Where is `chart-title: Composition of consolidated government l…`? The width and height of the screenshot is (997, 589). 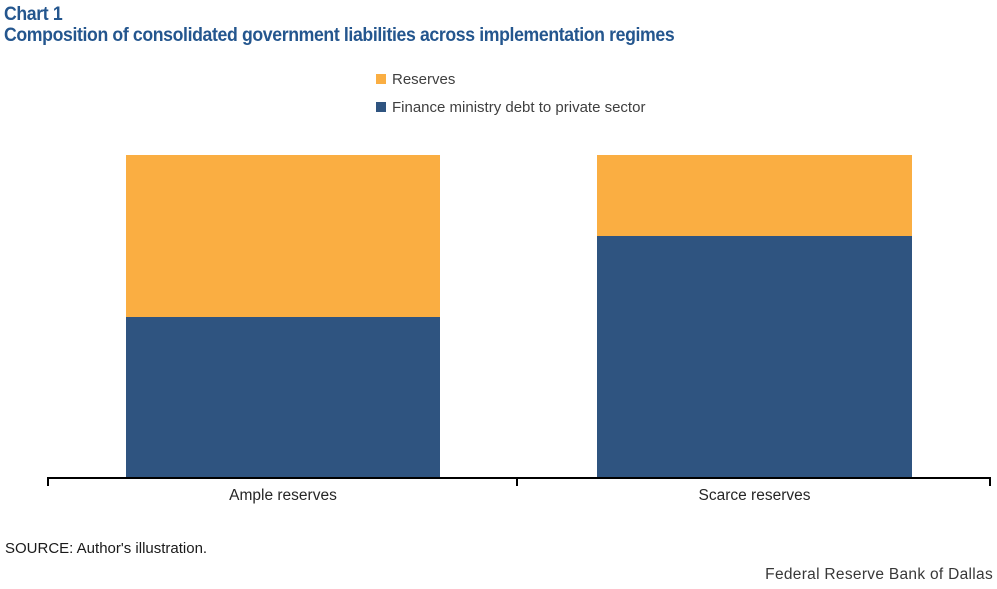
chart-title: Composition of consolidated government l… is located at coordinates (339, 35).